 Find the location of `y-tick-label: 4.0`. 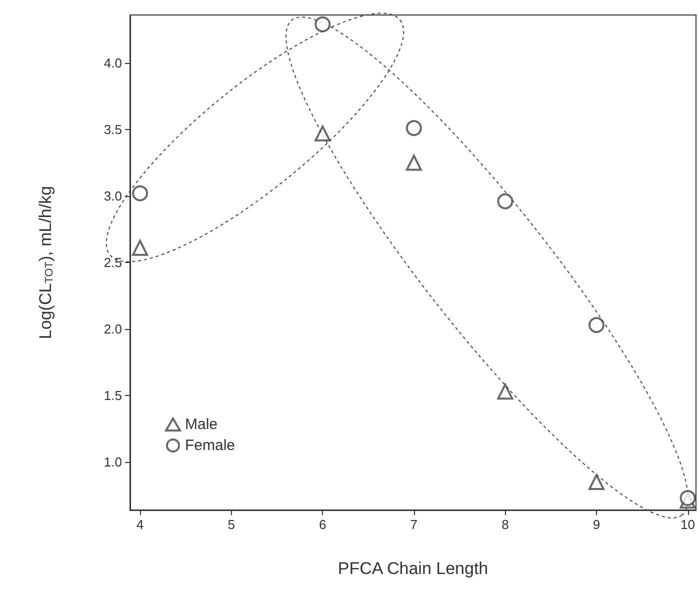

y-tick-label: 4.0 is located at coordinates (113, 62).